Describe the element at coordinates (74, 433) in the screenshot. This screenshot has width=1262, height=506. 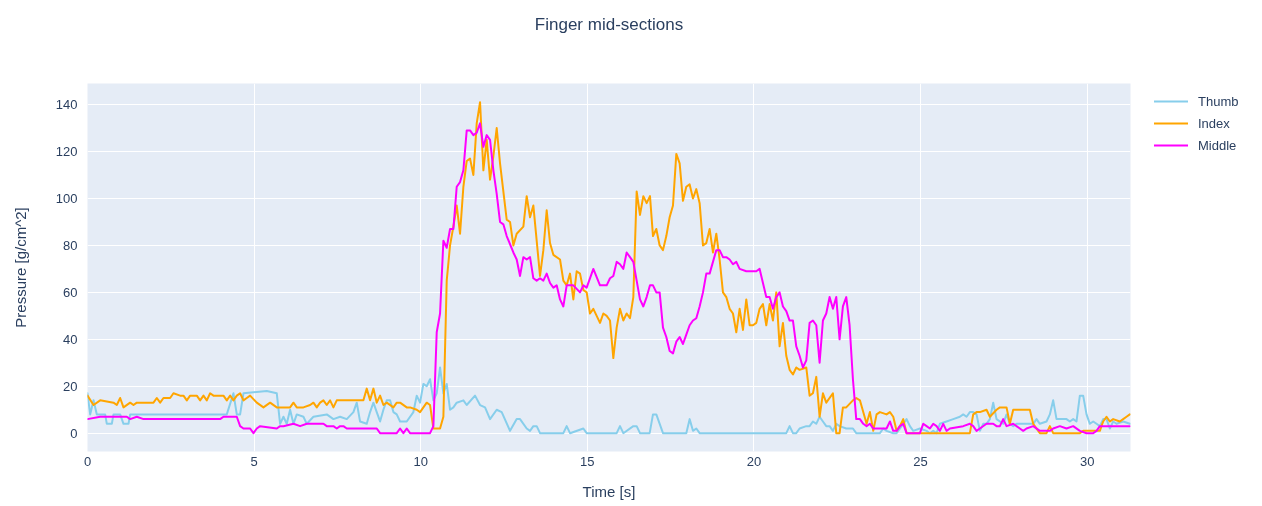
I see `y-tick-label: 0` at that location.